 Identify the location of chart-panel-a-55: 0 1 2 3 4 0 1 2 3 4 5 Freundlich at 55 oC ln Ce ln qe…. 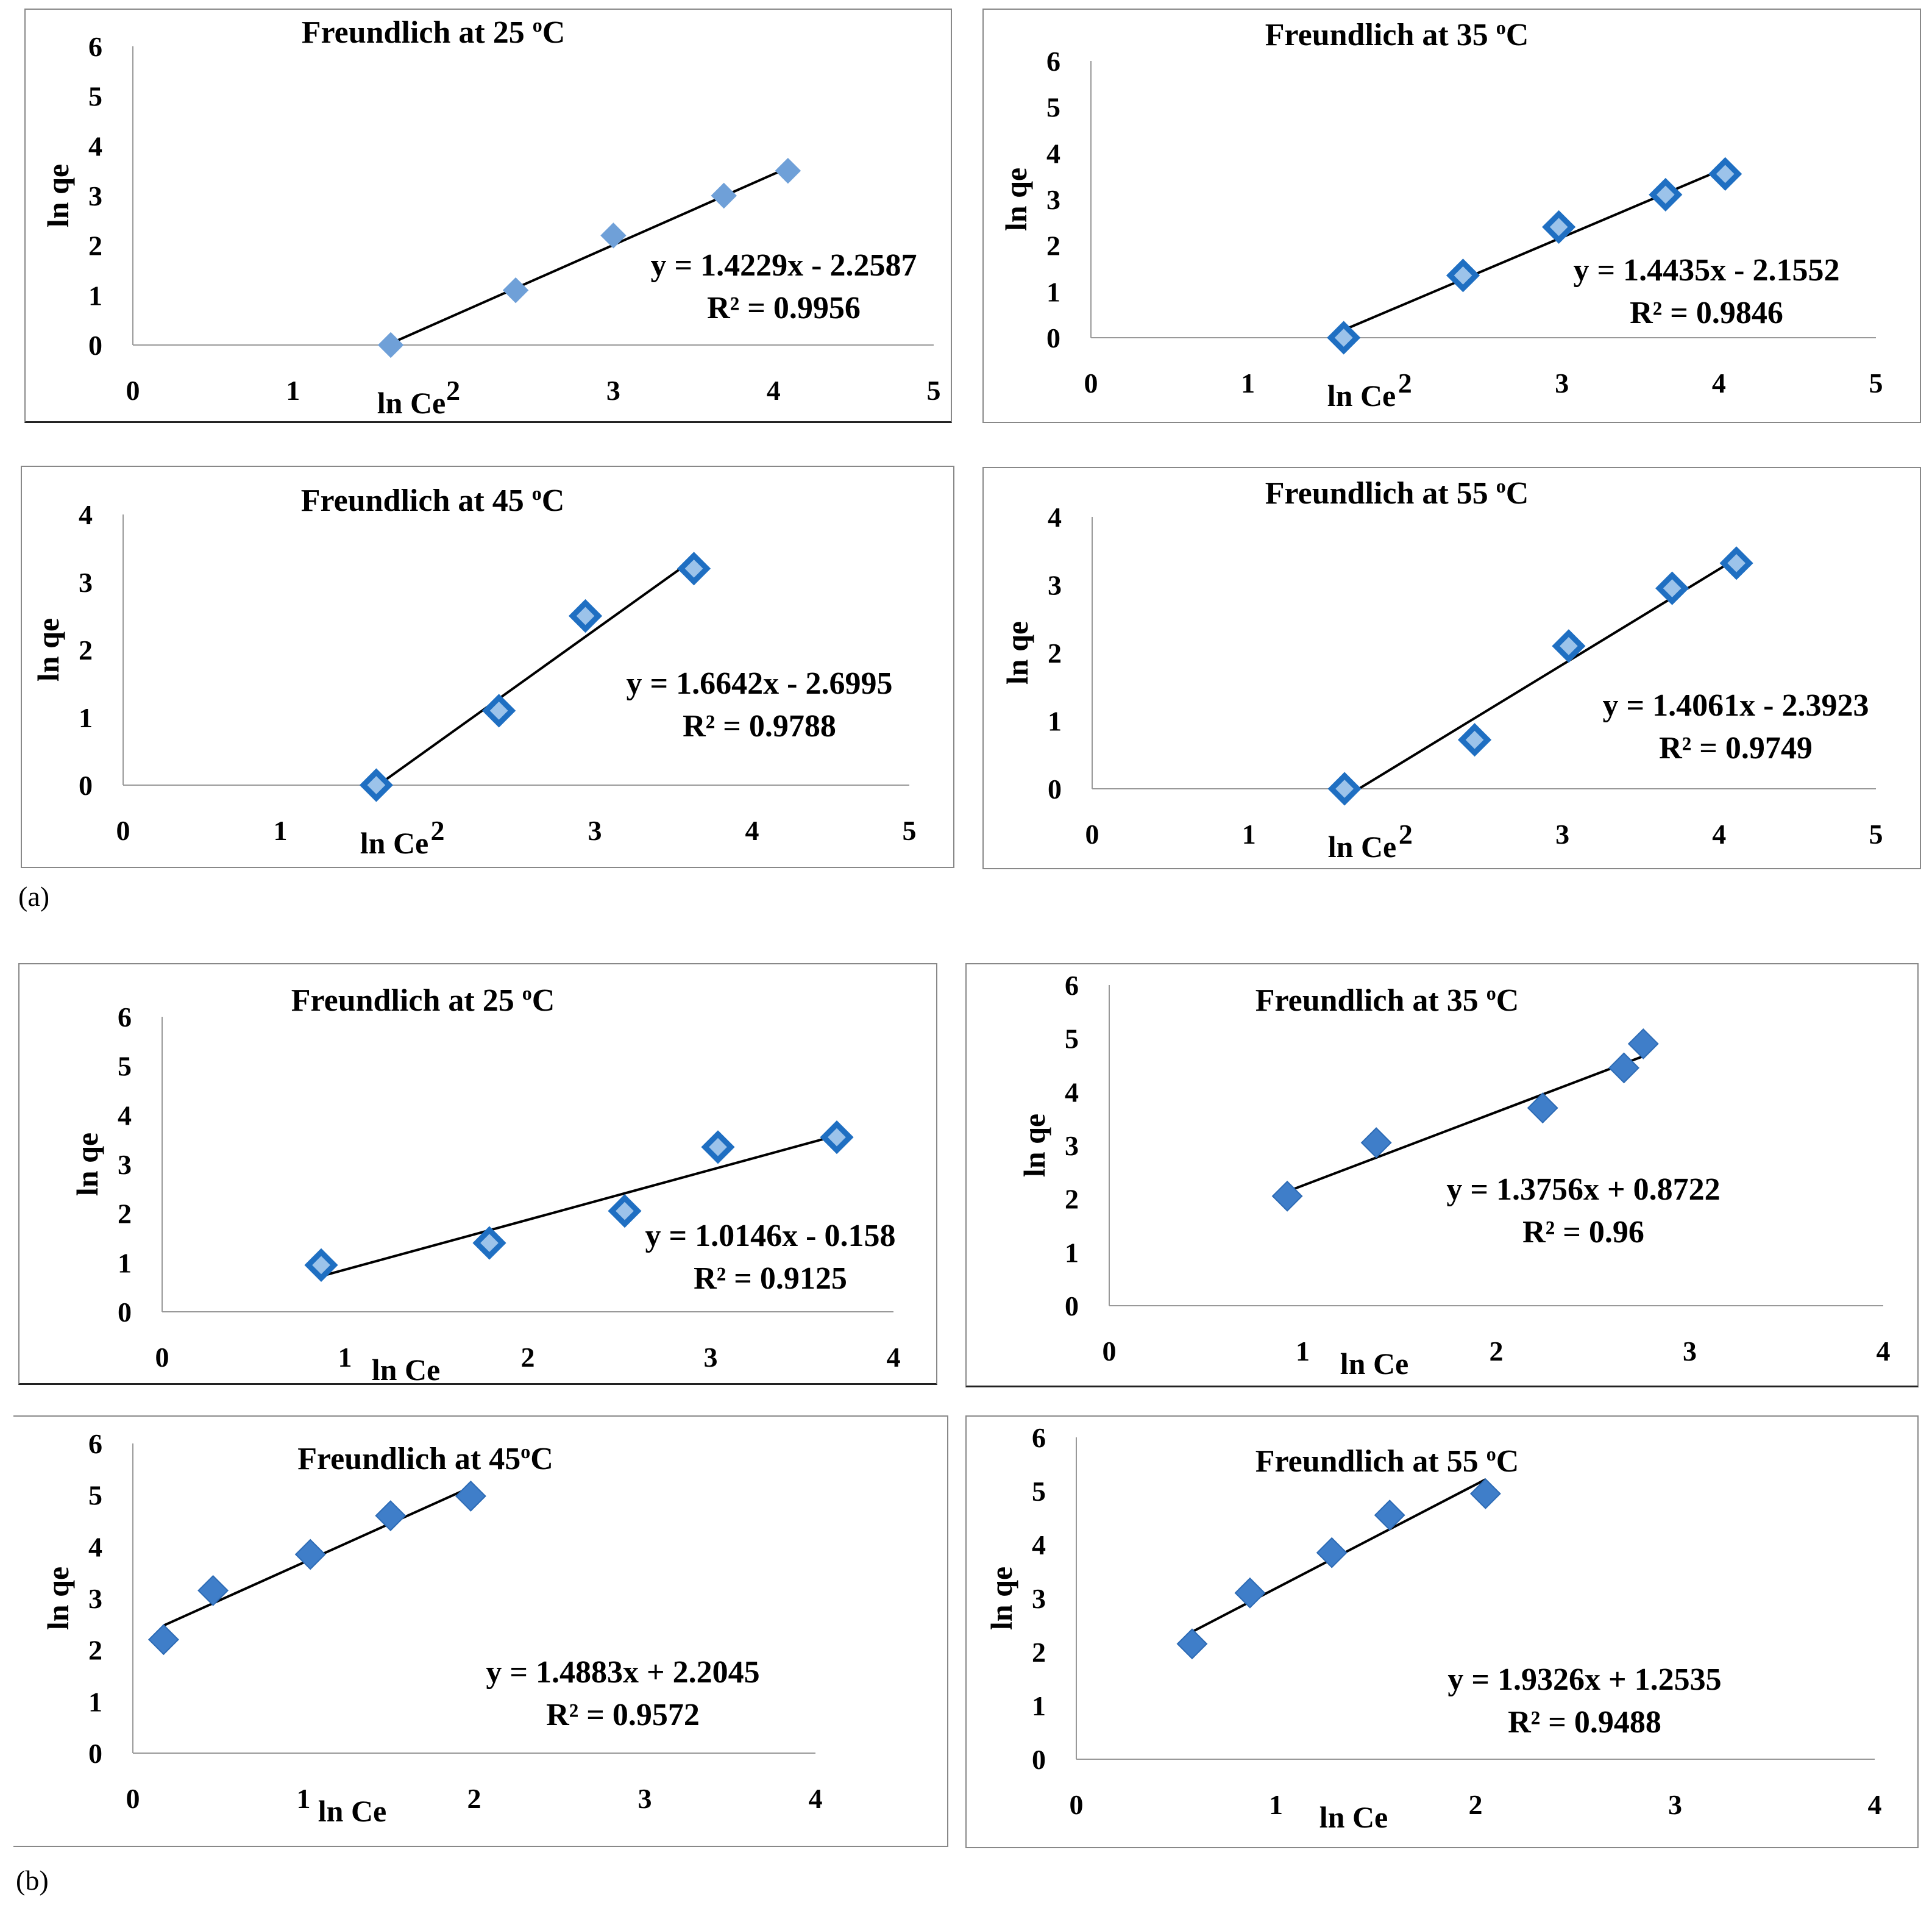
(1451, 668).